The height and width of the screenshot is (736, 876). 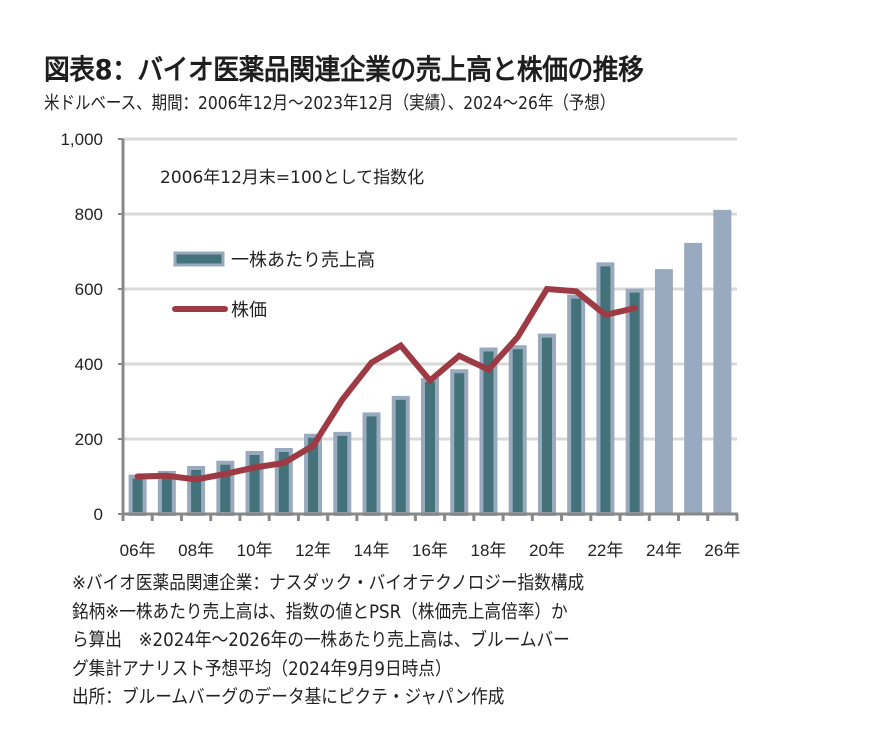 I want to click on source-line: 出所：ブルームバーグのデータ基にピクテ・ジャパン作成, so click(x=288, y=697).